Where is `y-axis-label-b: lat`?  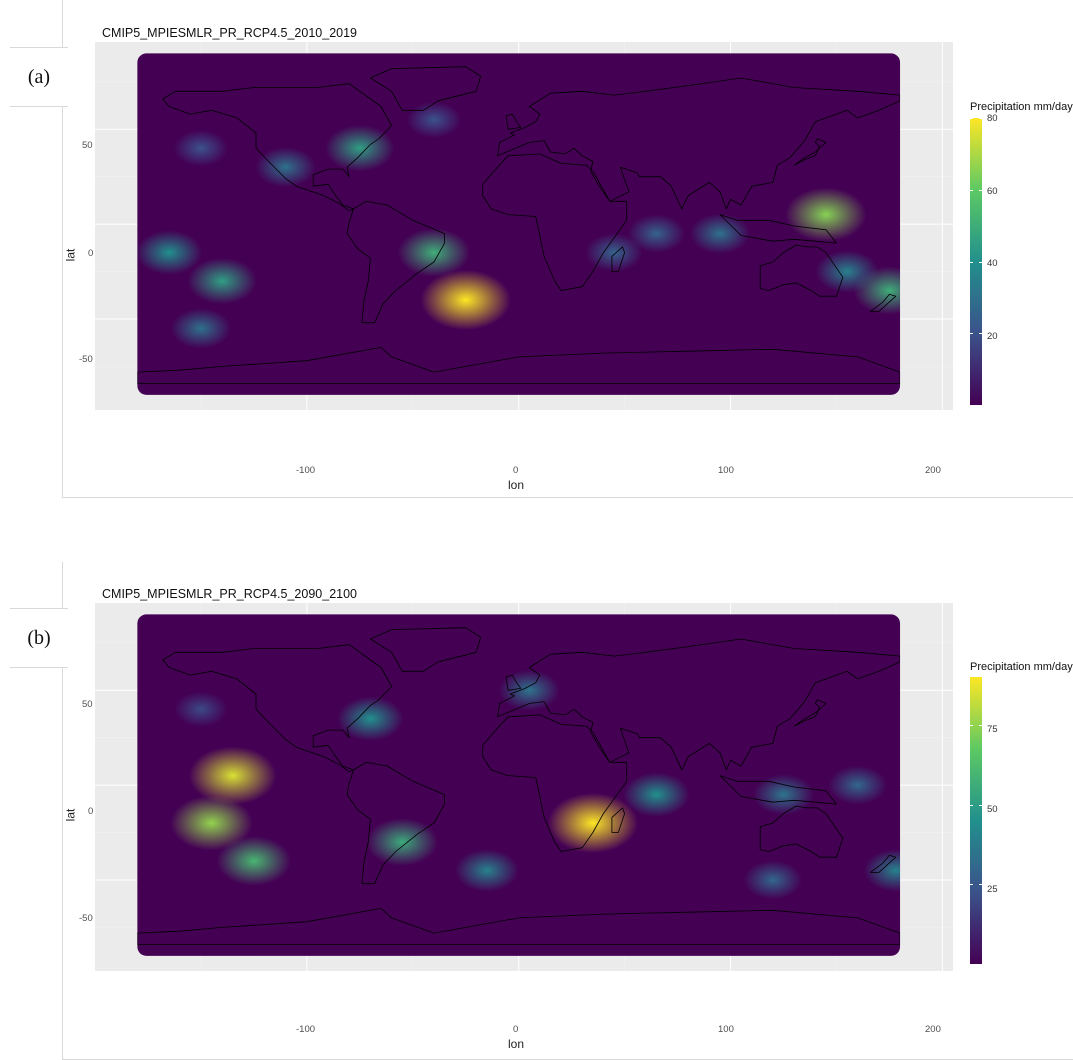 y-axis-label-b: lat is located at coordinates (70, 815).